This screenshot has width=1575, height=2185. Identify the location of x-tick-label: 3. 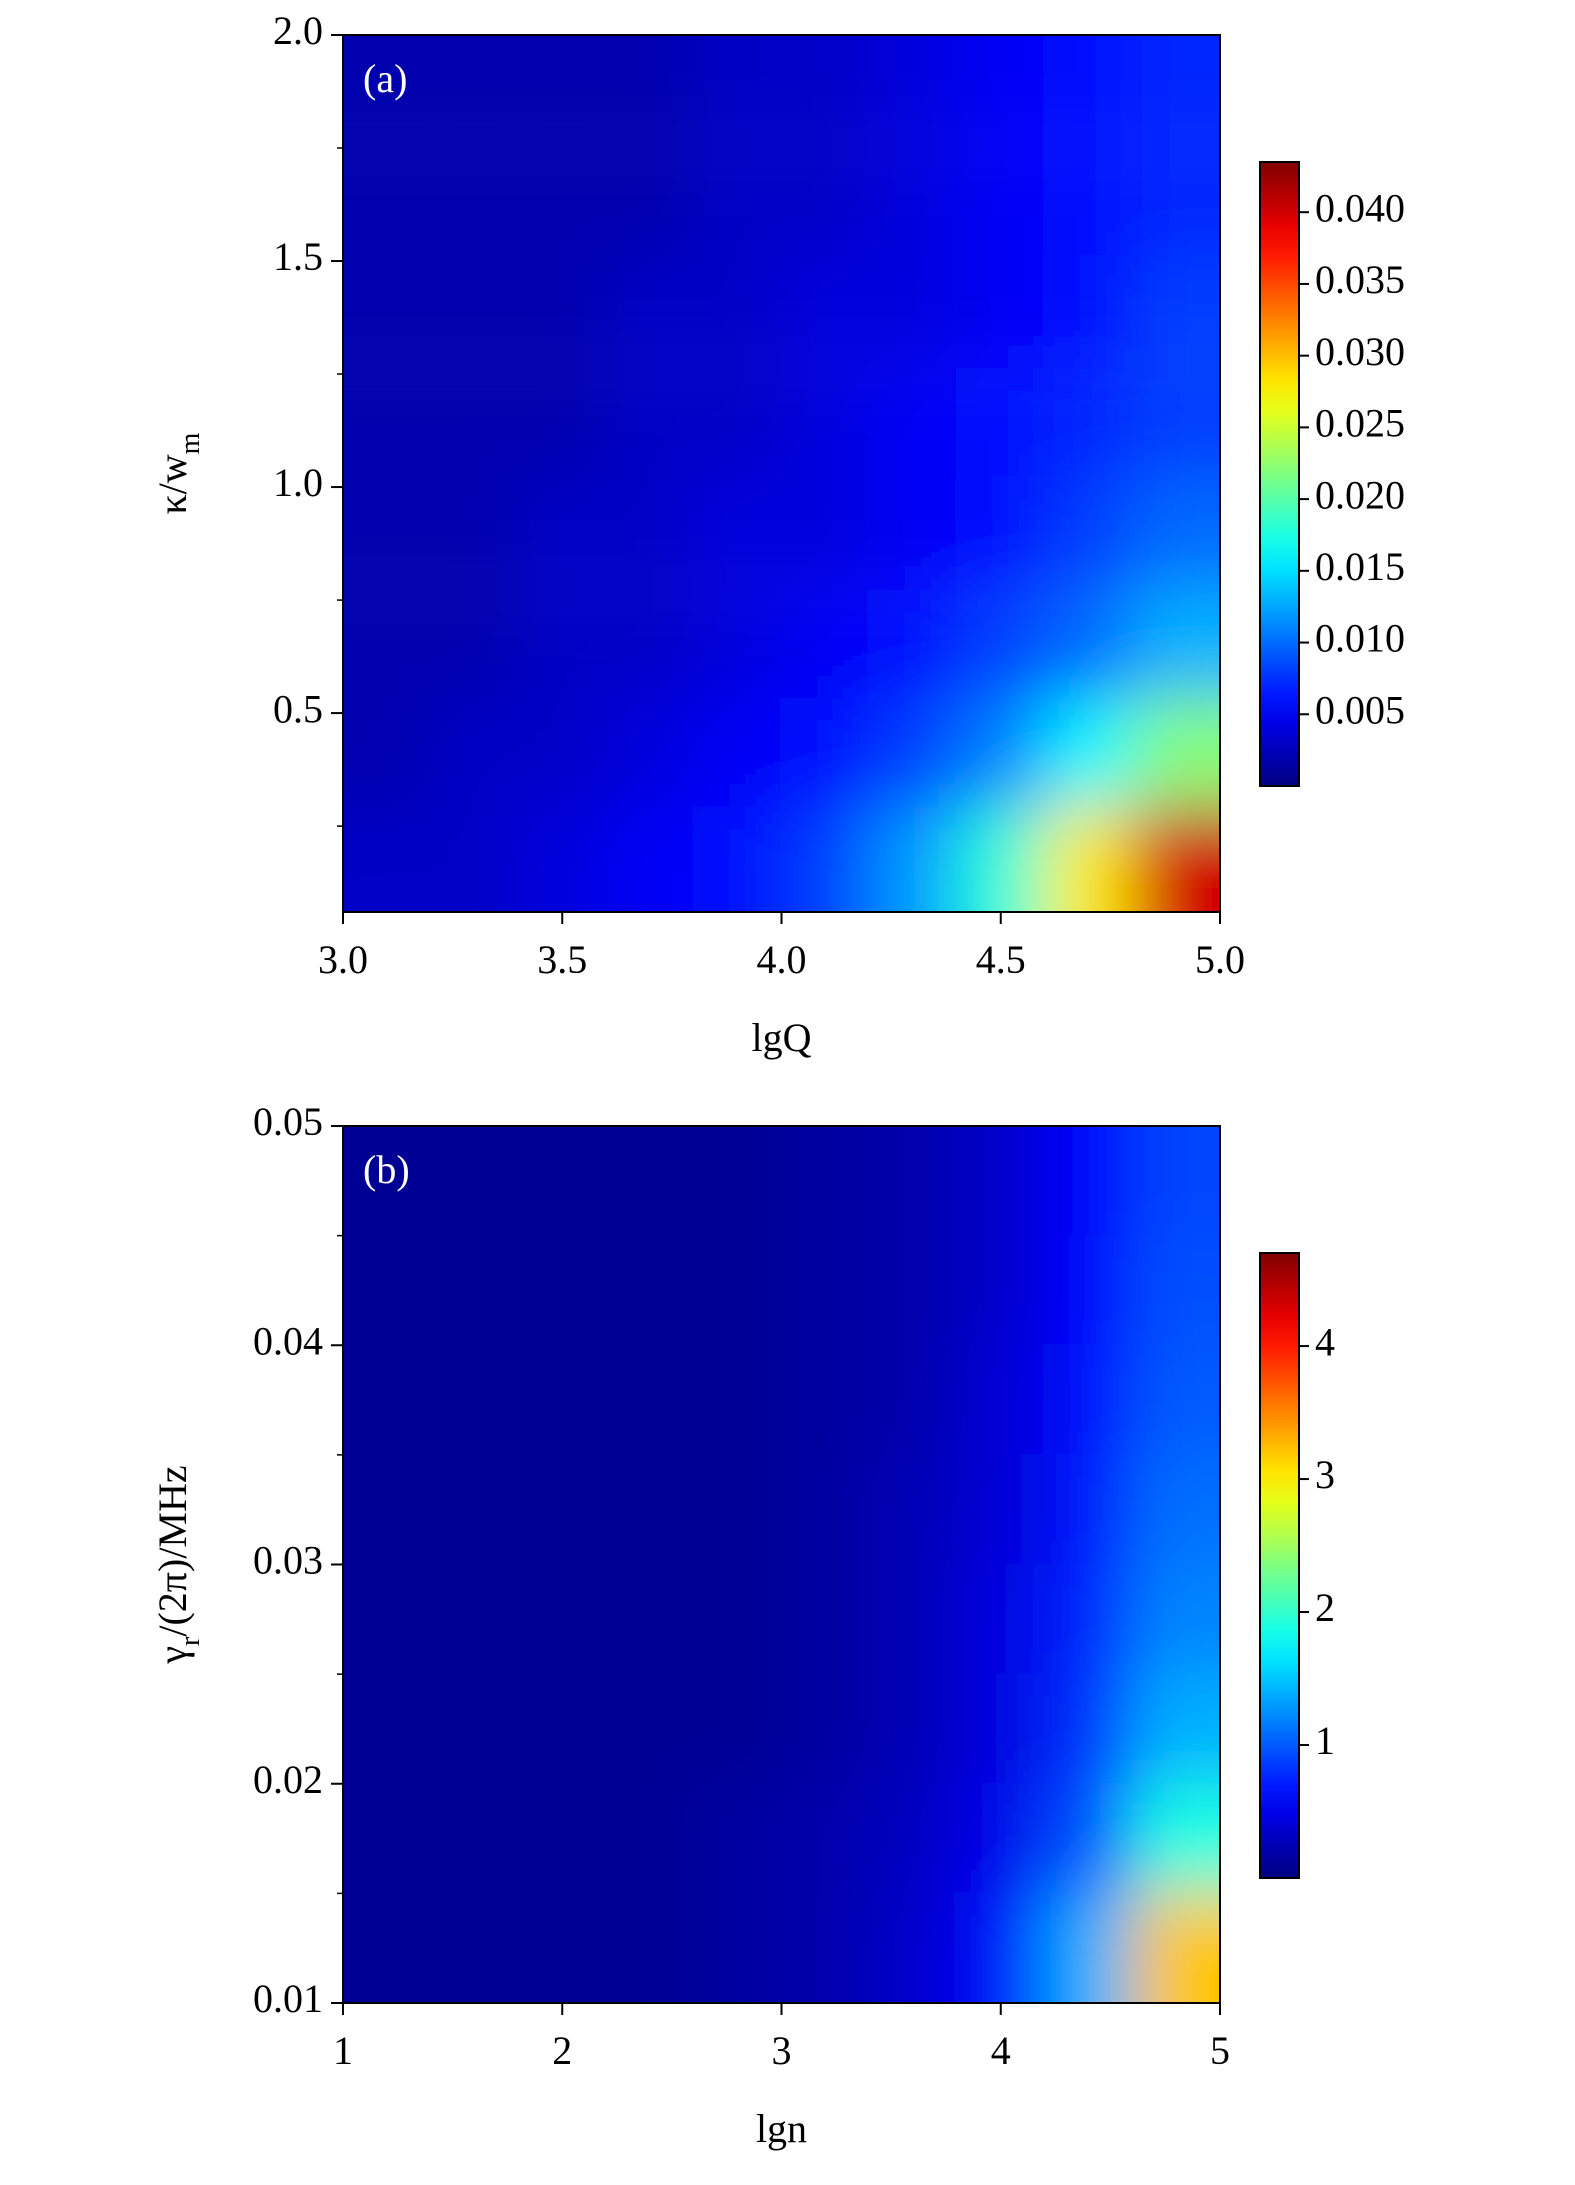
(782, 2050).